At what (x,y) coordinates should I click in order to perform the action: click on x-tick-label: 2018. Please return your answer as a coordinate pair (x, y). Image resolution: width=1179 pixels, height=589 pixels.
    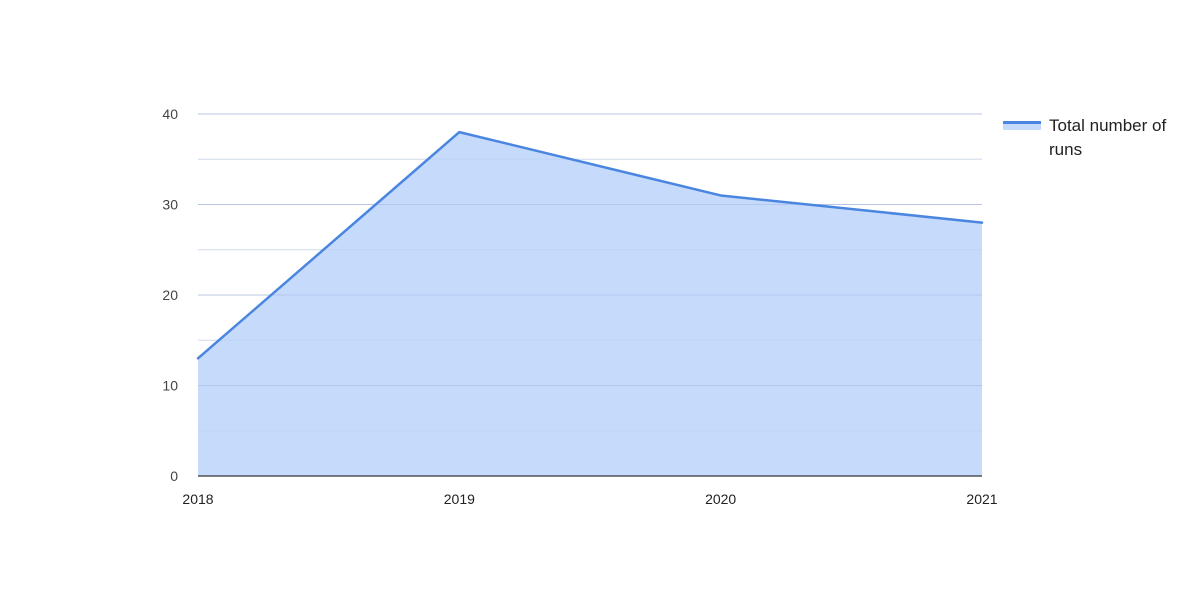
    Looking at the image, I should click on (197, 499).